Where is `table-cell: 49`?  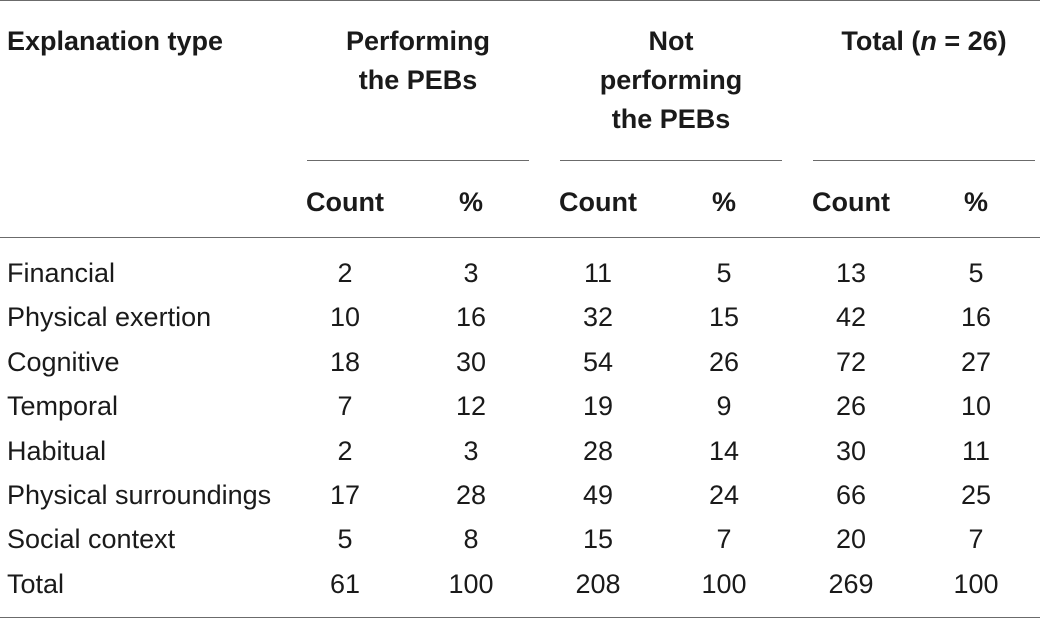
table-cell: 49 is located at coordinates (598, 495).